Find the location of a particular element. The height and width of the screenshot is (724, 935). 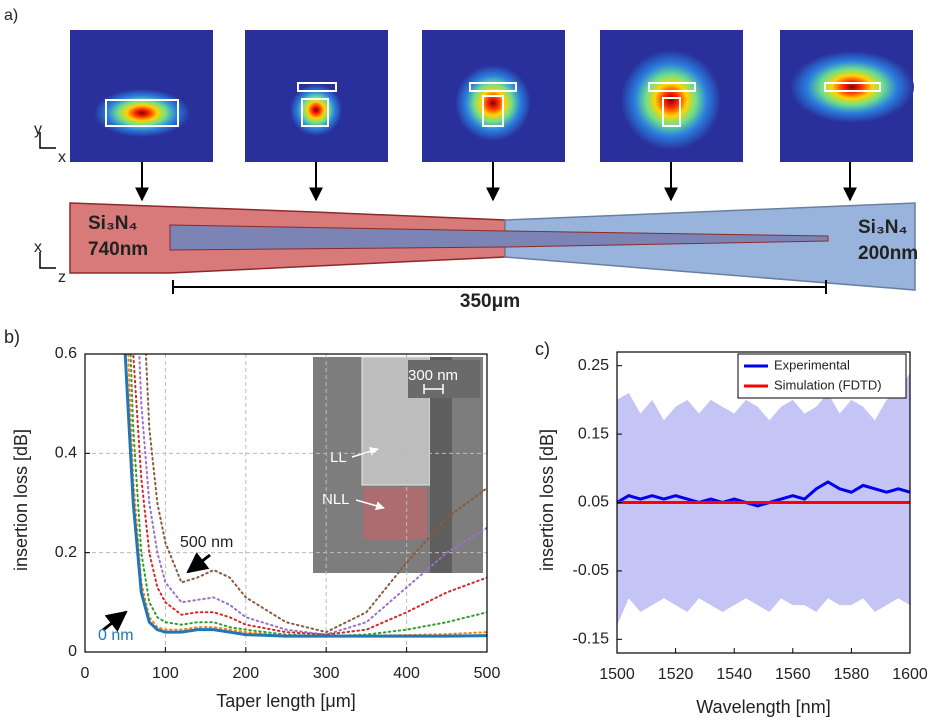

y-tick-label: 0.25 is located at coordinates (593, 365).